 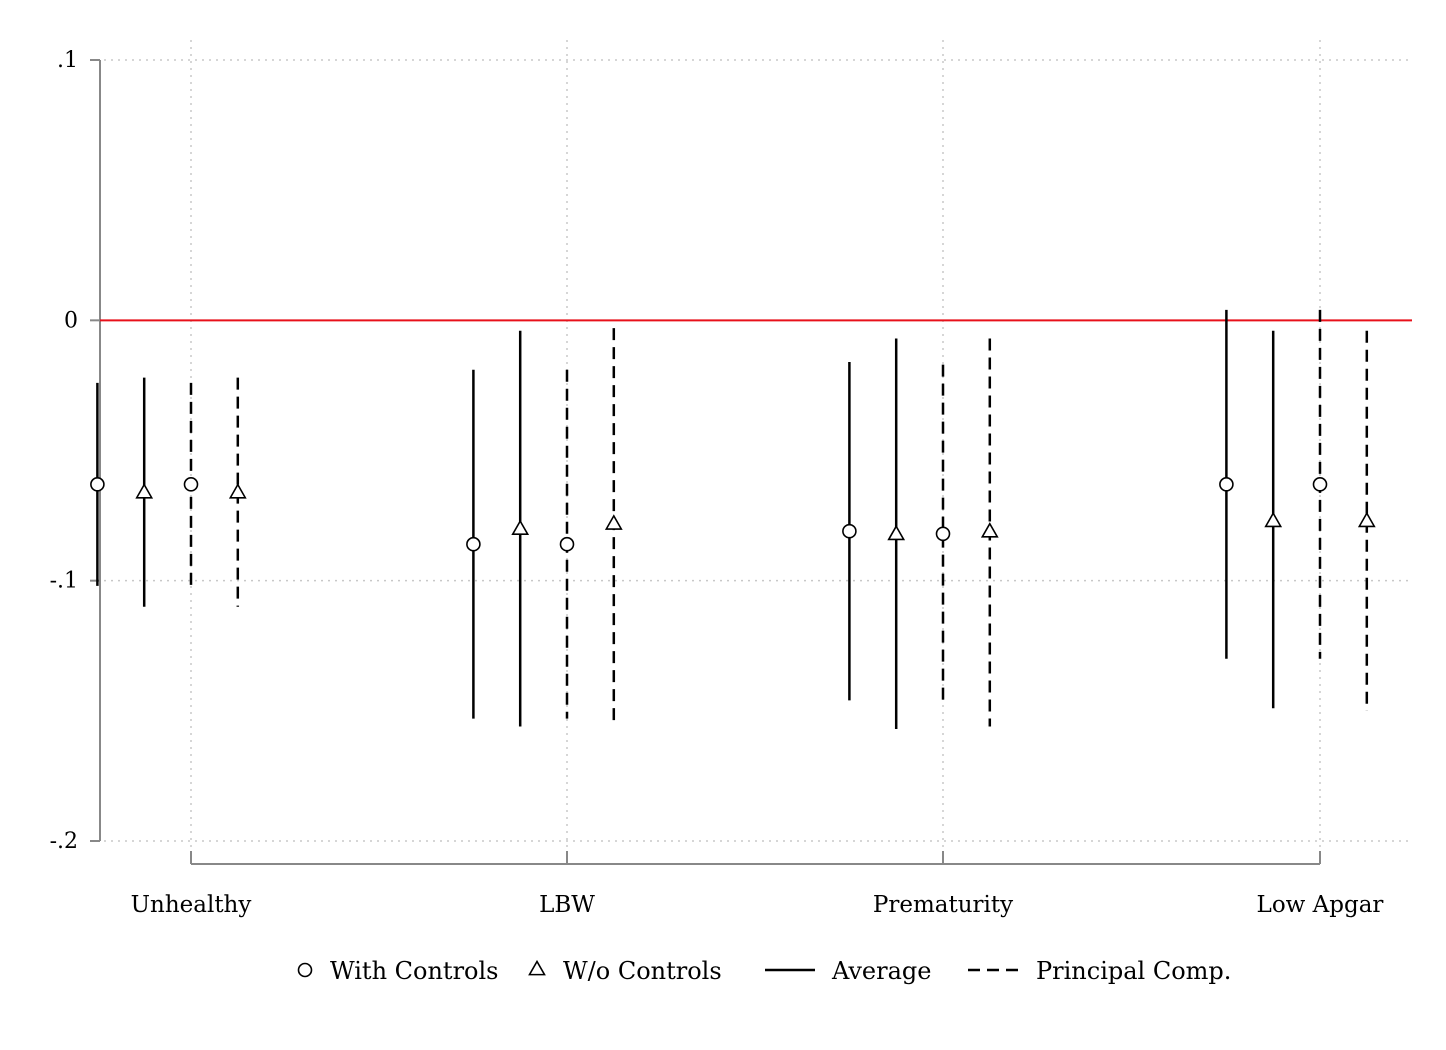 What do you see at coordinates (537, 967) in the screenshot?
I see `legend-triangle-icon` at bounding box center [537, 967].